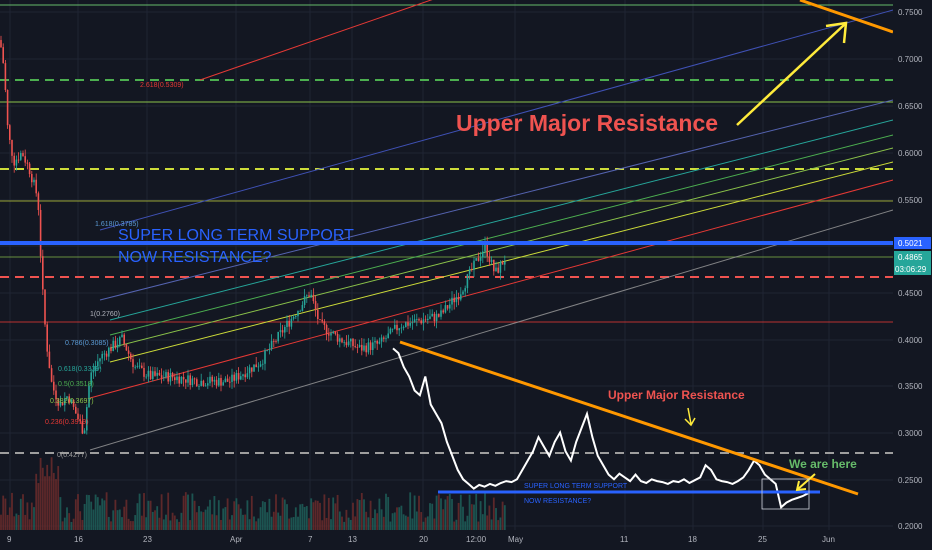 Image resolution: width=932 pixels, height=550 pixels. I want to click on fib-label-0236: 0.236(0.3919), so click(67, 422).